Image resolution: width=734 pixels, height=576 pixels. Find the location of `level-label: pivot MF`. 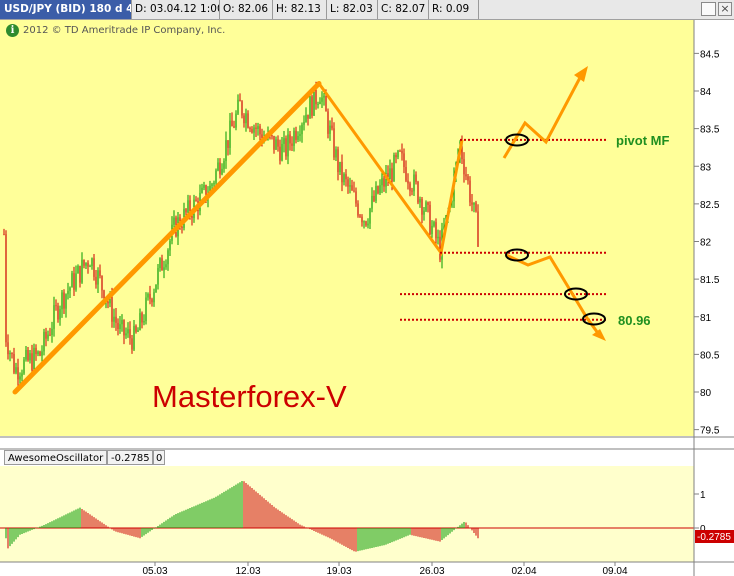

level-label: pivot MF is located at coordinates (642, 140).